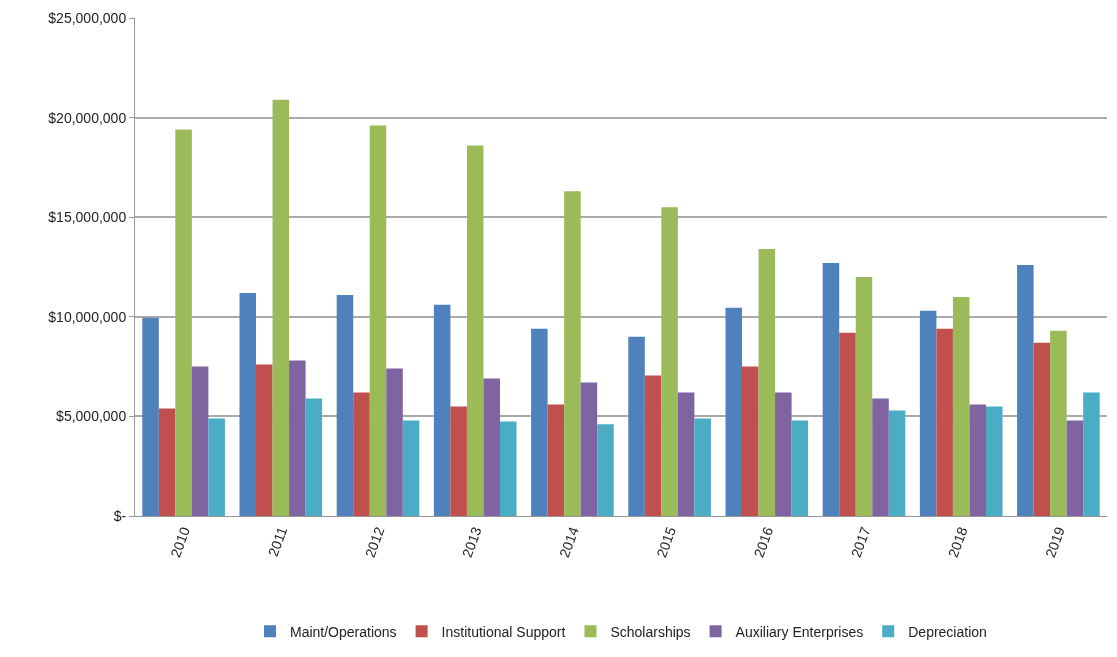 The image size is (1117, 657). Describe the element at coordinates (87, 316) in the screenshot. I see `y-tick-label: $10,000,000` at that location.